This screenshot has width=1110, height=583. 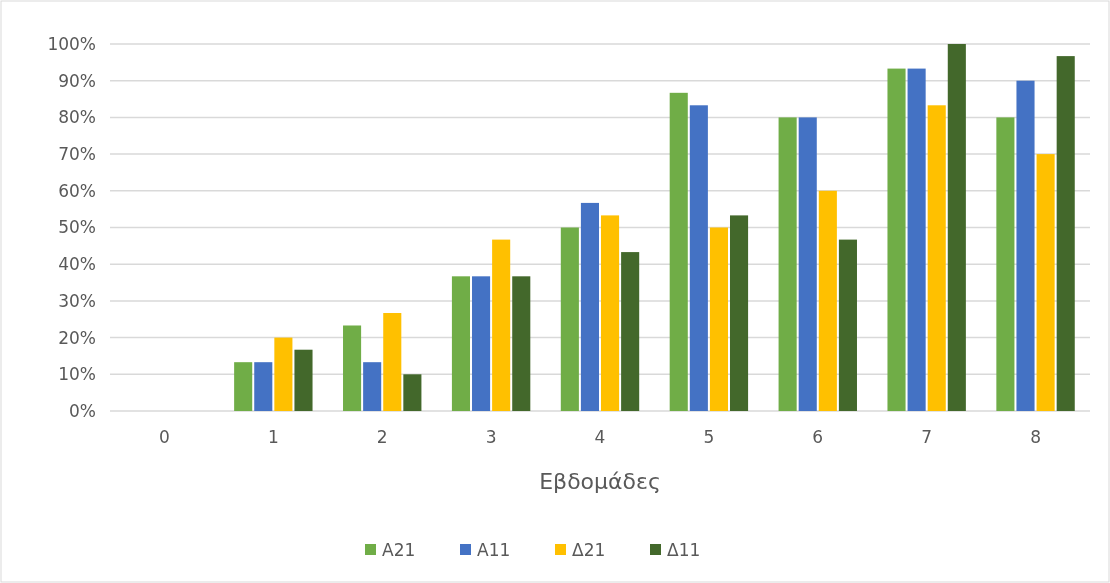 I want to click on y-tick-label: 30%, so click(x=77, y=300).